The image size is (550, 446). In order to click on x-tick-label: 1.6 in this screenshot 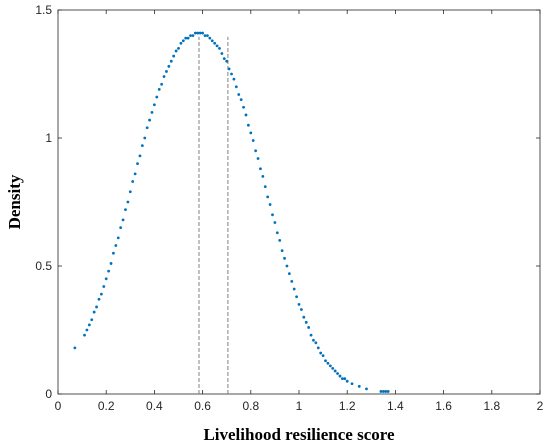, I will do `click(443, 406)`.